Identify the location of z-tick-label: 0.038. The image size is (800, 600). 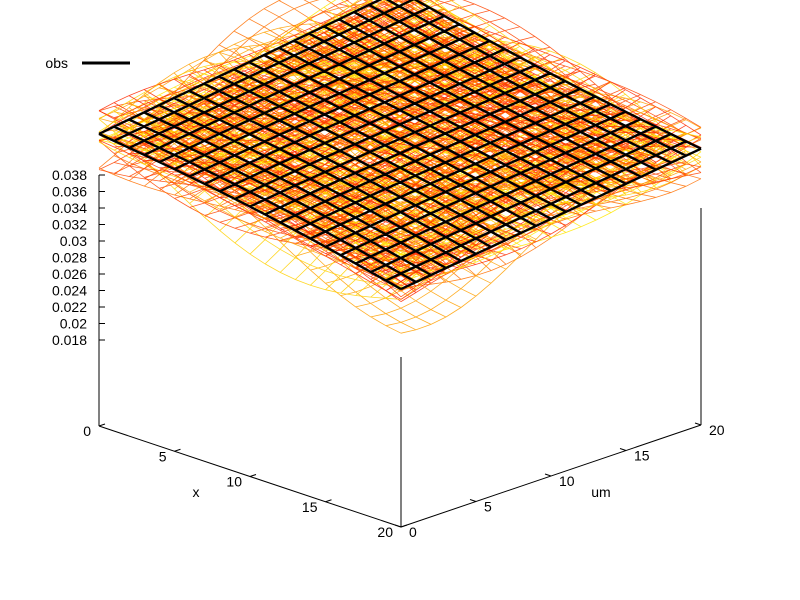
(69, 175).